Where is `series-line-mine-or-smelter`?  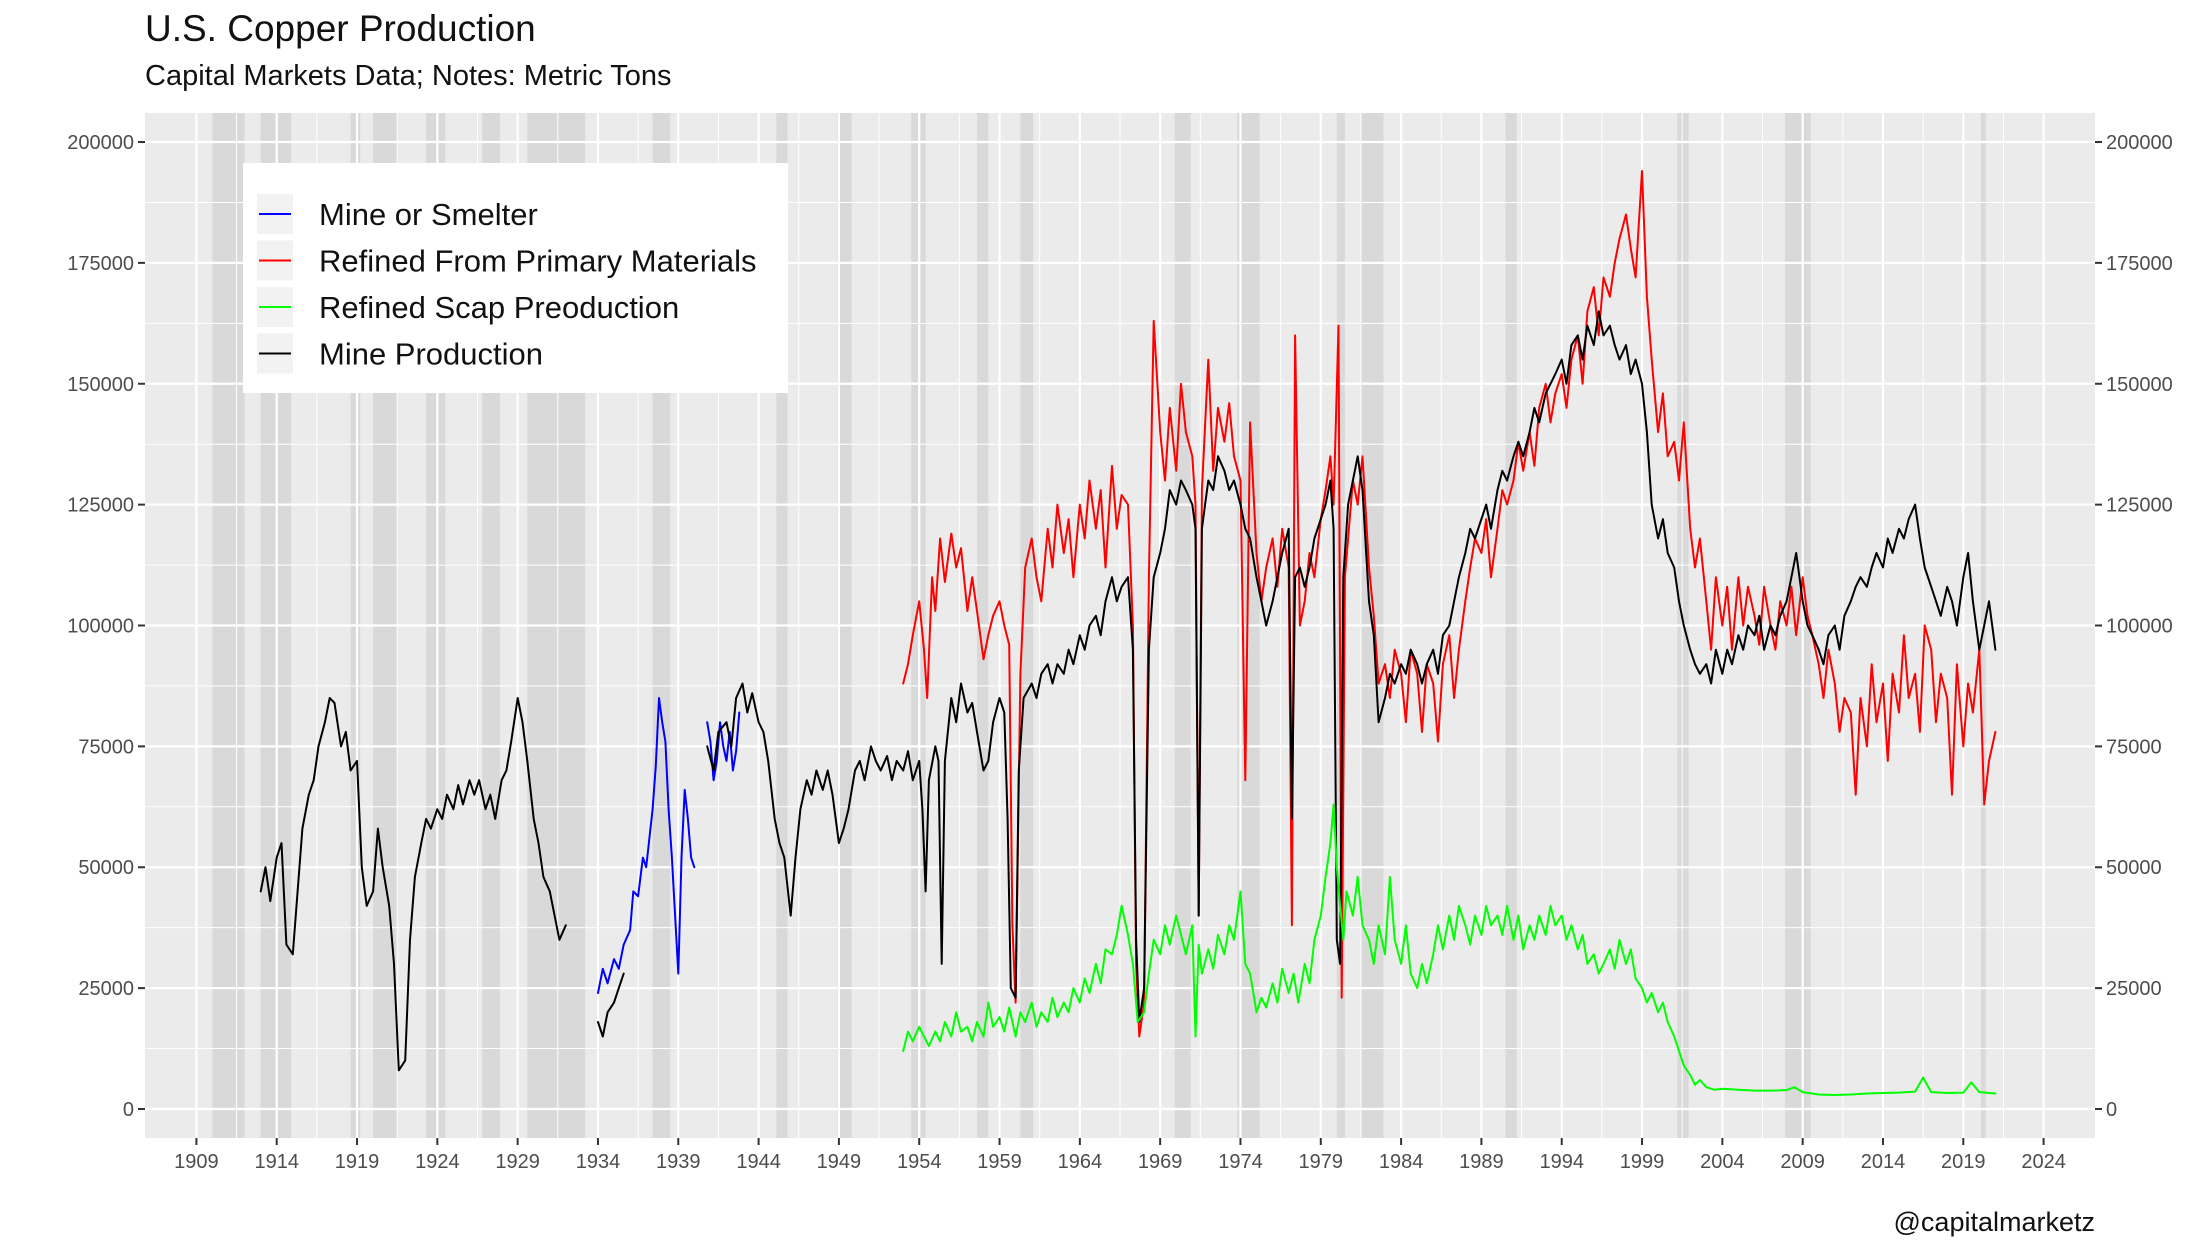
series-line-mine-or-smelter is located at coordinates (646, 845).